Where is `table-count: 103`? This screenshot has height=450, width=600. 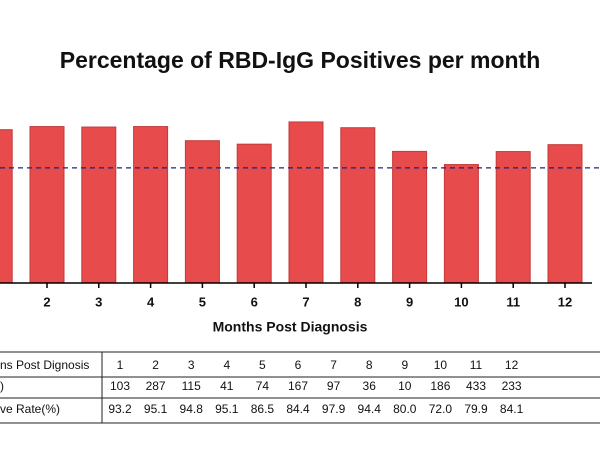
table-count: 103 is located at coordinates (120, 386).